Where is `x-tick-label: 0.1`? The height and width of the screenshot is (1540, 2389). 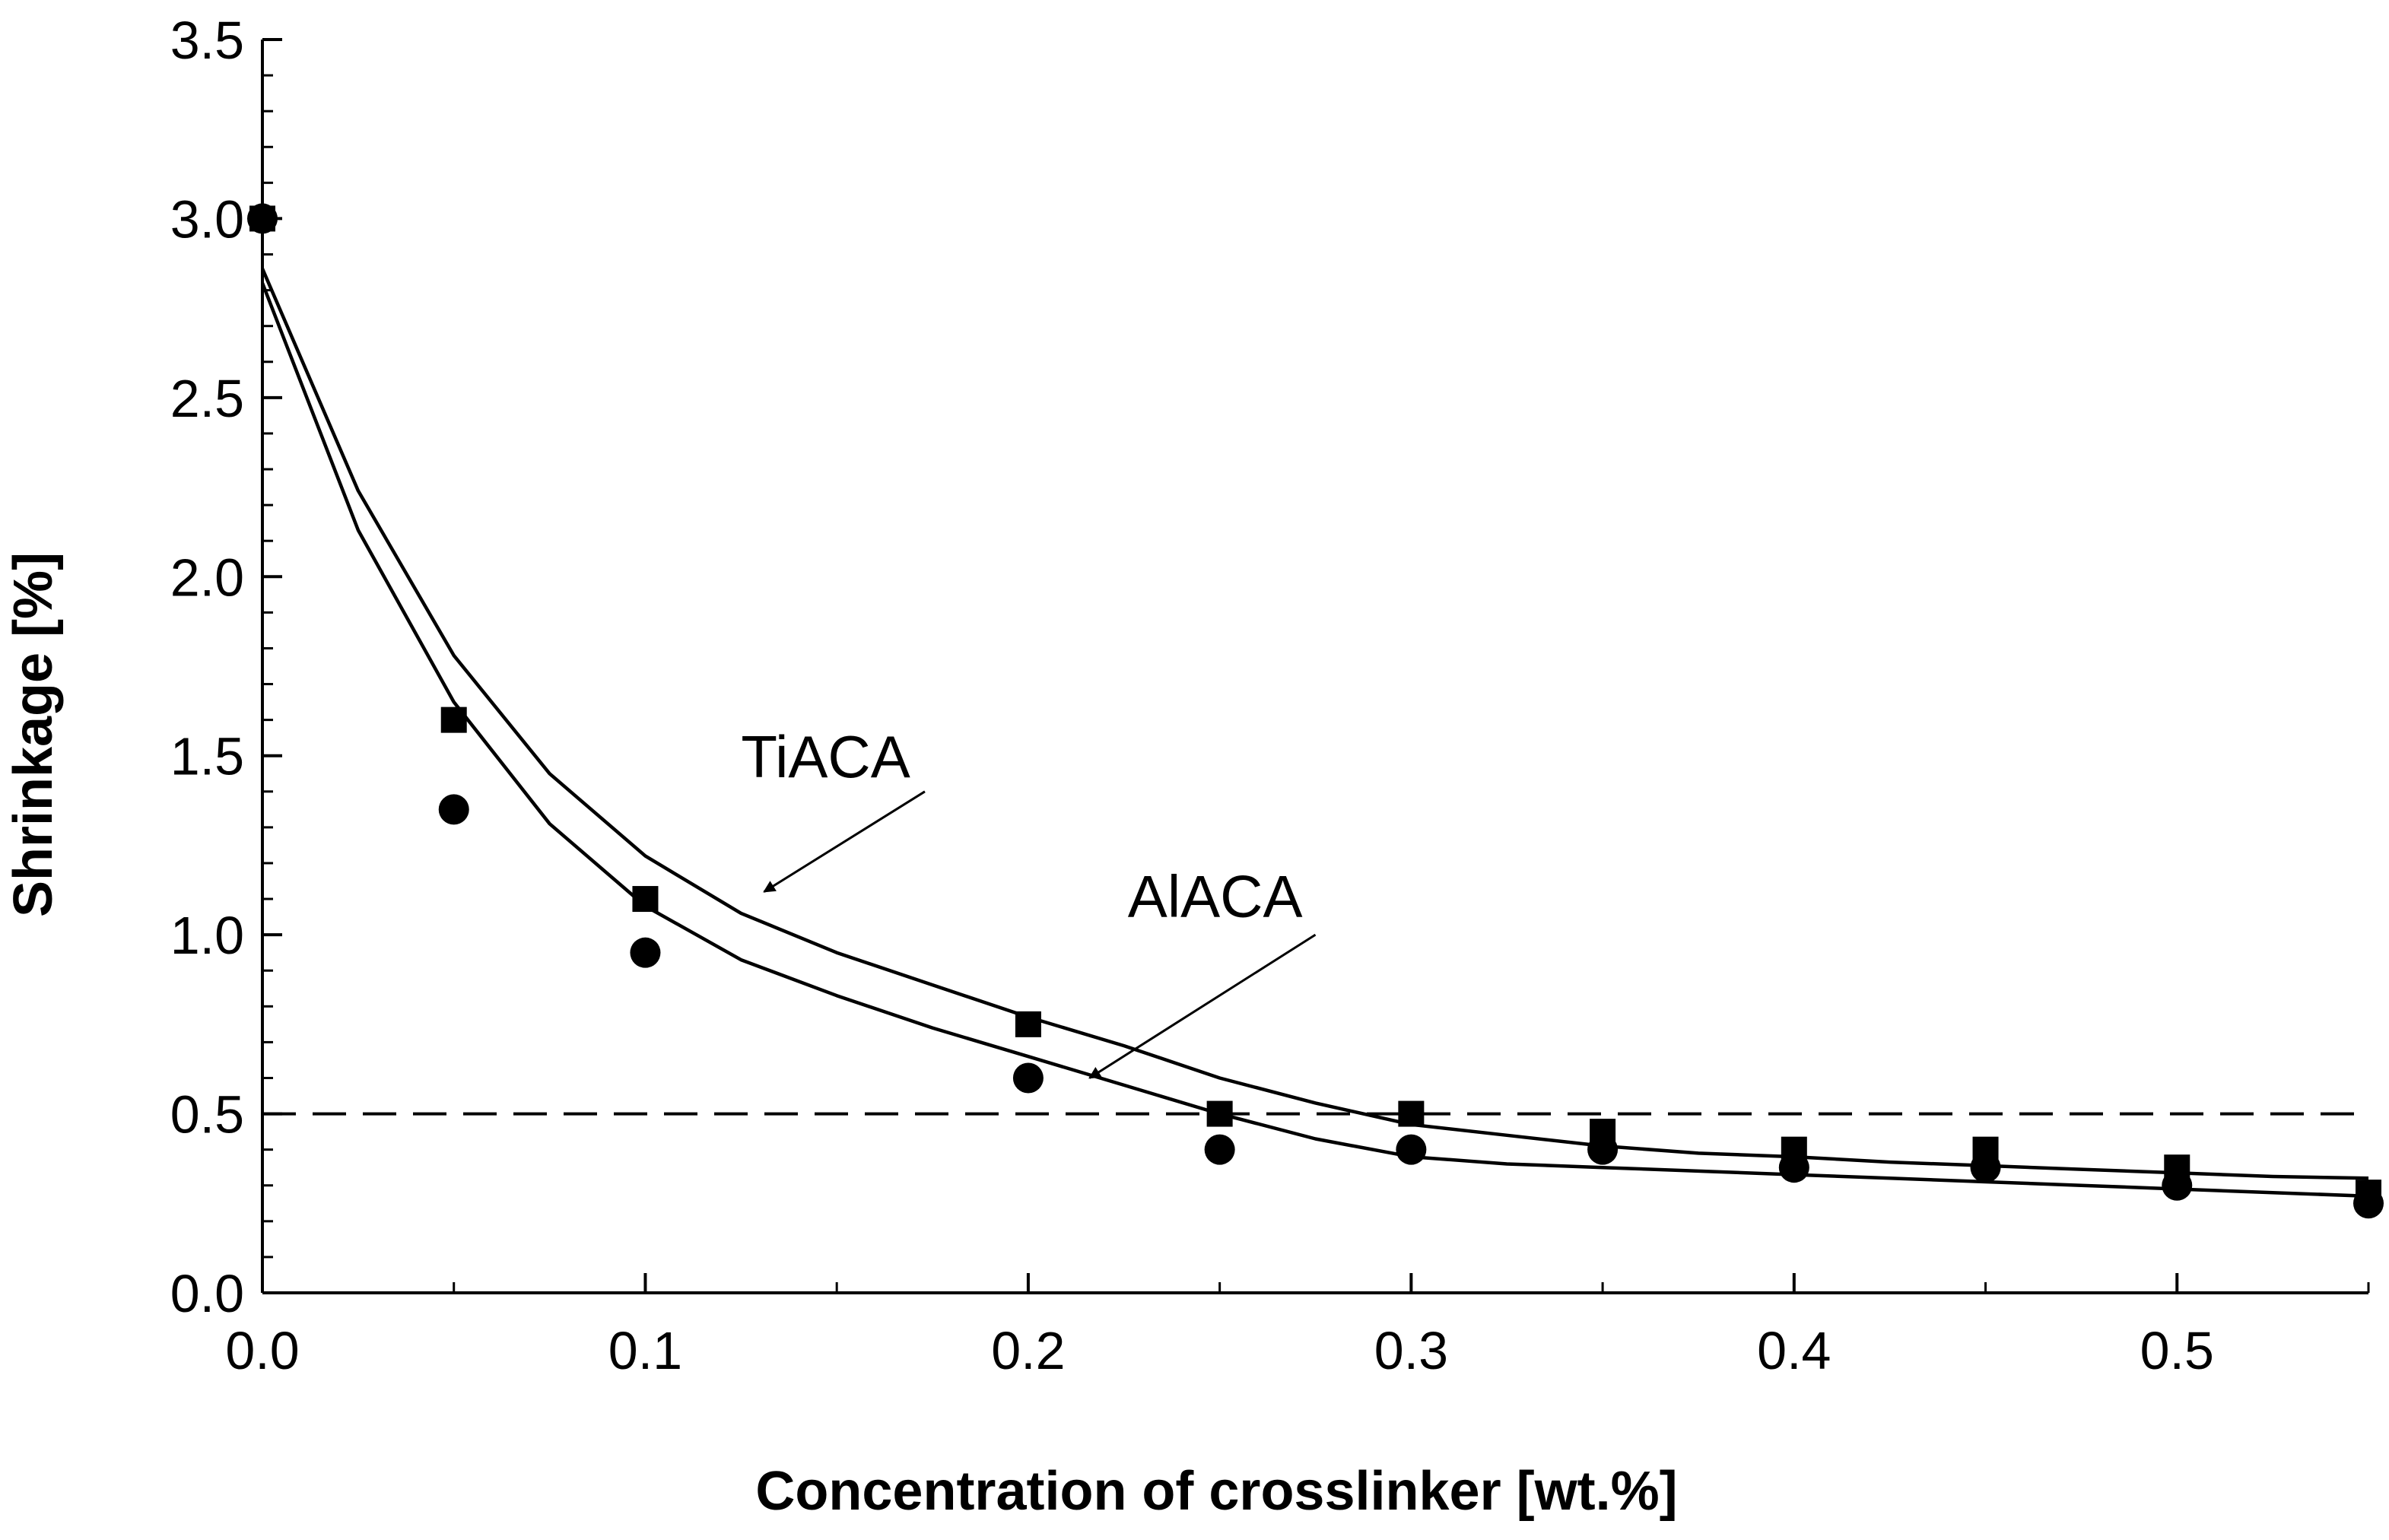
x-tick-label: 0.1 is located at coordinates (645, 1350).